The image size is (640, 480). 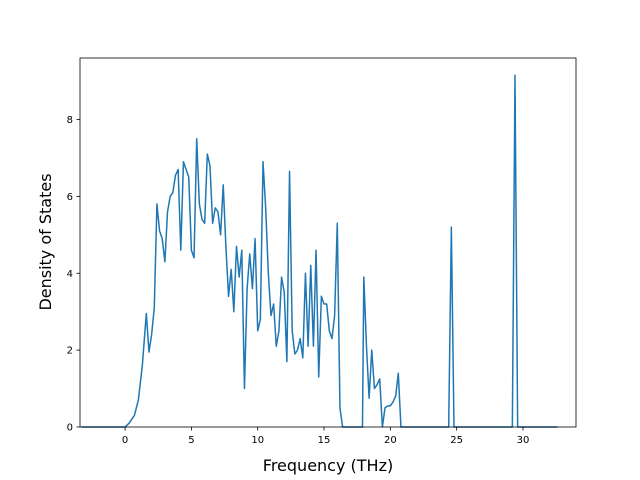 I want to click on x-axis-ticks: 0 5 10 15 20 25 30, so click(x=325, y=436).